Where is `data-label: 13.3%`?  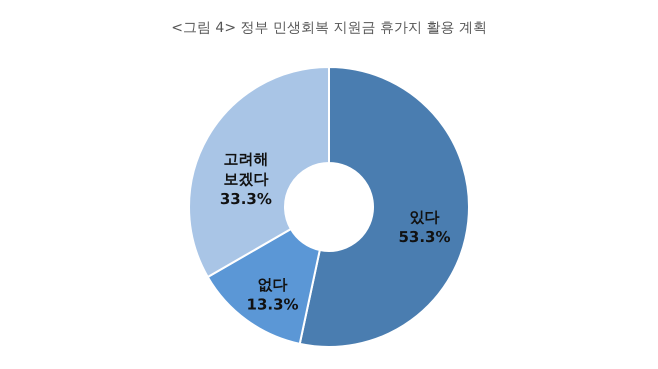
data-label: 13.3% is located at coordinates (272, 305).